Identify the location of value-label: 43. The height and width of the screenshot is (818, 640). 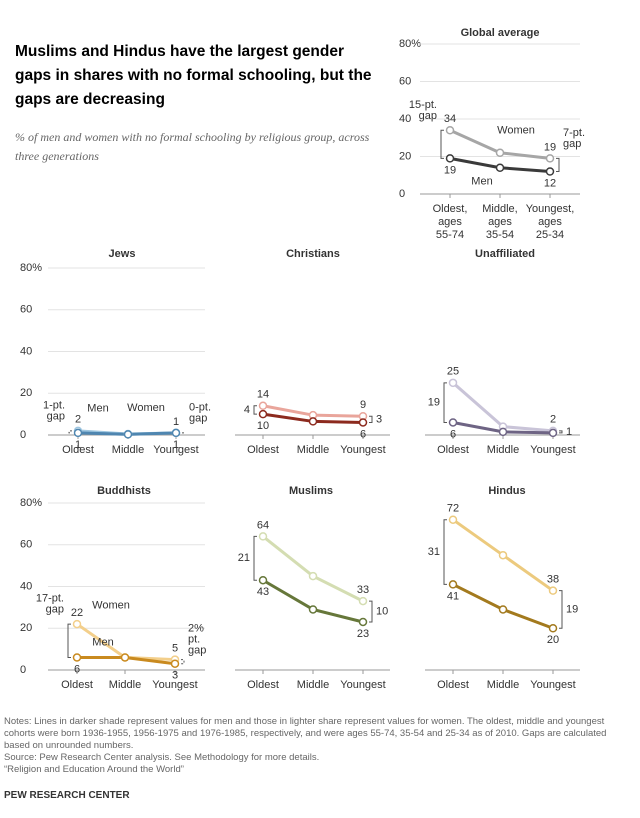
(263, 592).